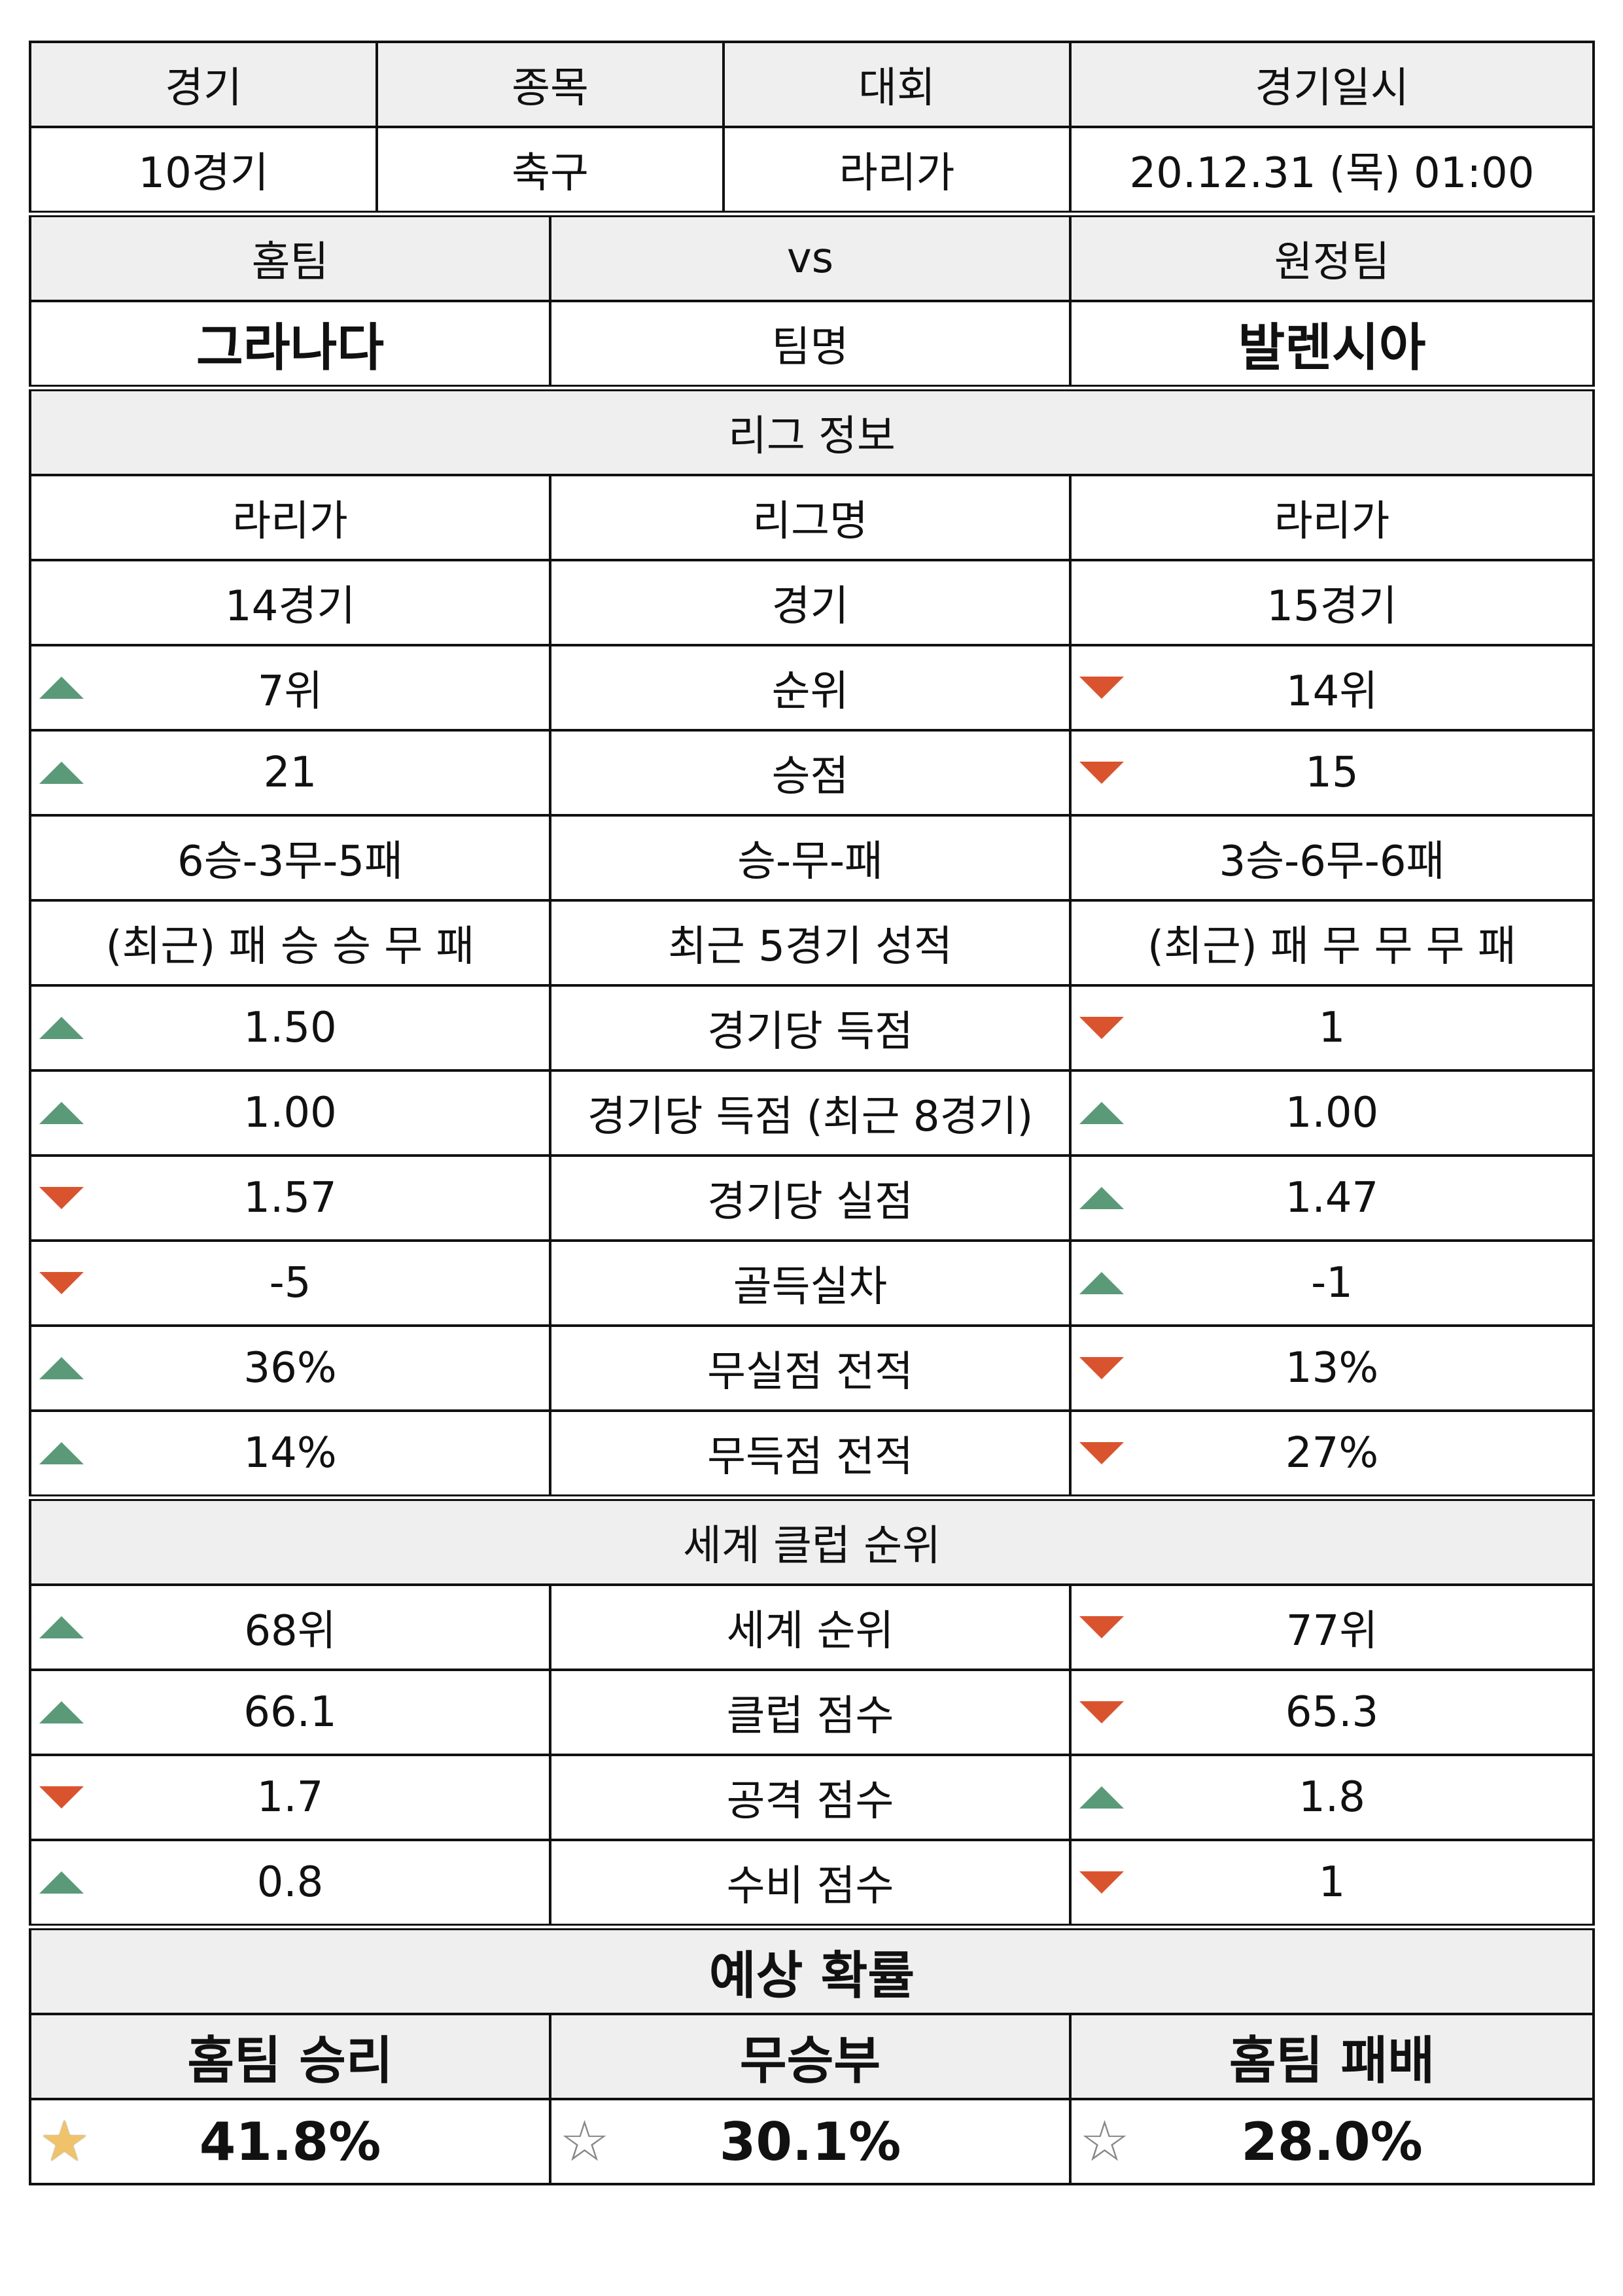  Describe the element at coordinates (1332, 2141) in the screenshot. I see `prediction-home-loss-value-text: 28.0%` at that location.